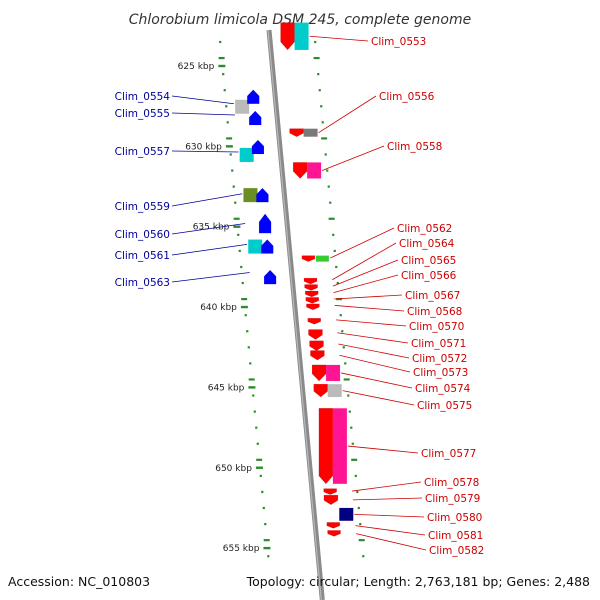 The width and height of the screenshot is (600, 600). I want to click on backbone-line, so click(295, 314).